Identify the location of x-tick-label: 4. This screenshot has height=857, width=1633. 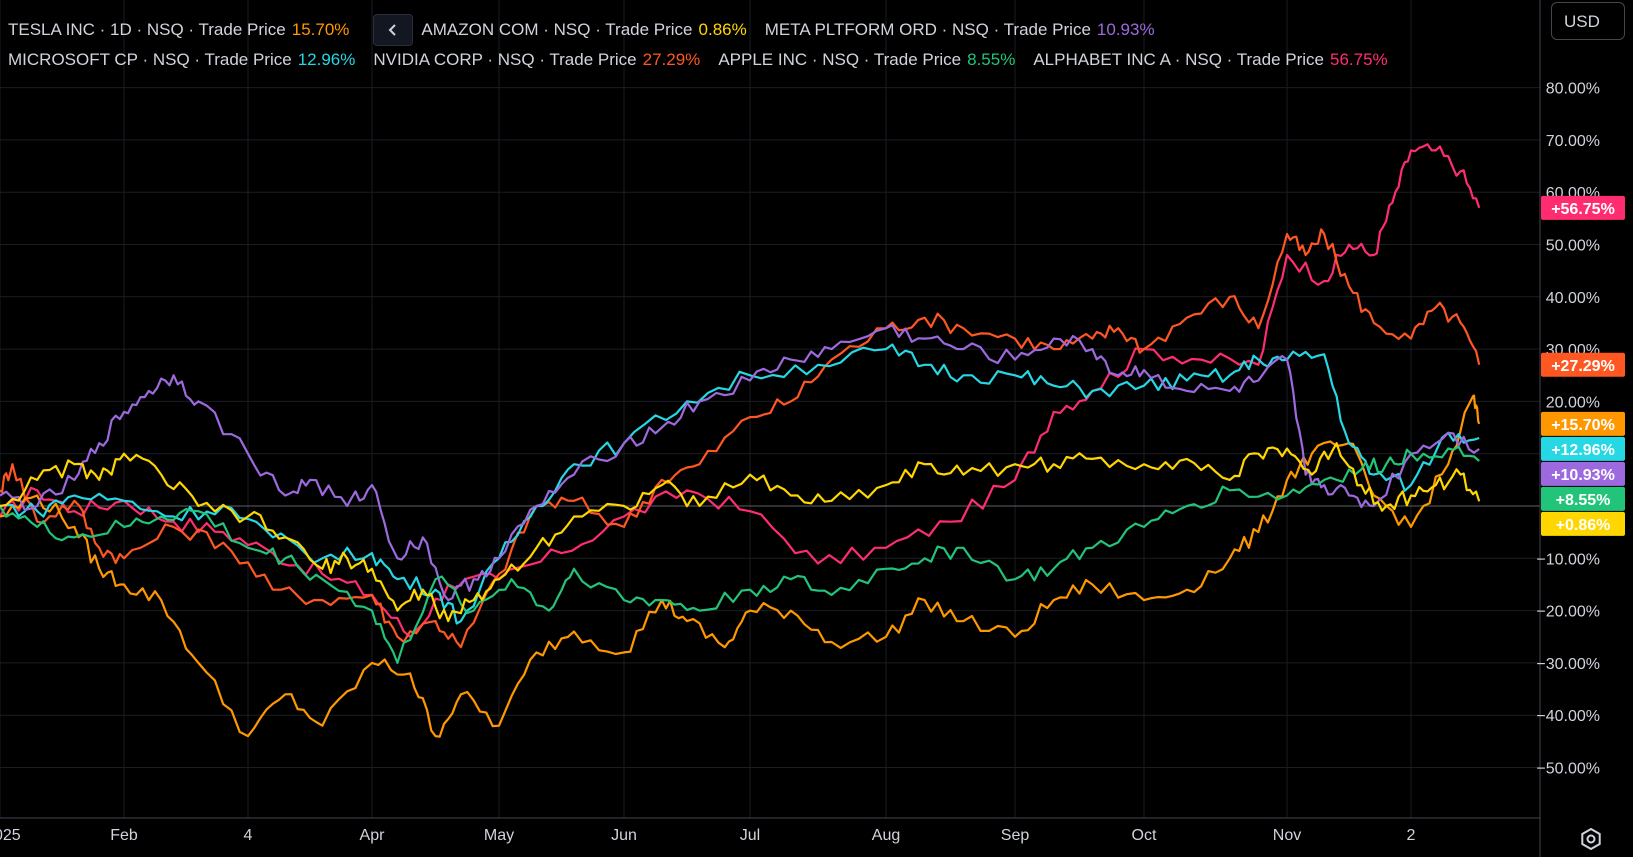
(248, 835).